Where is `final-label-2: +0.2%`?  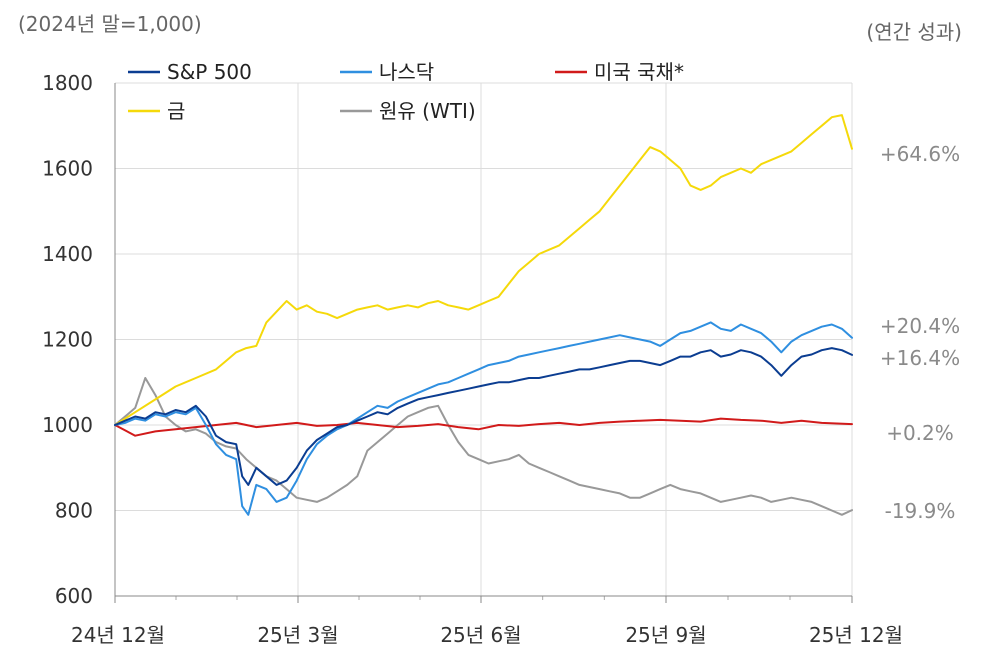
final-label-2: +0.2% is located at coordinates (920, 433).